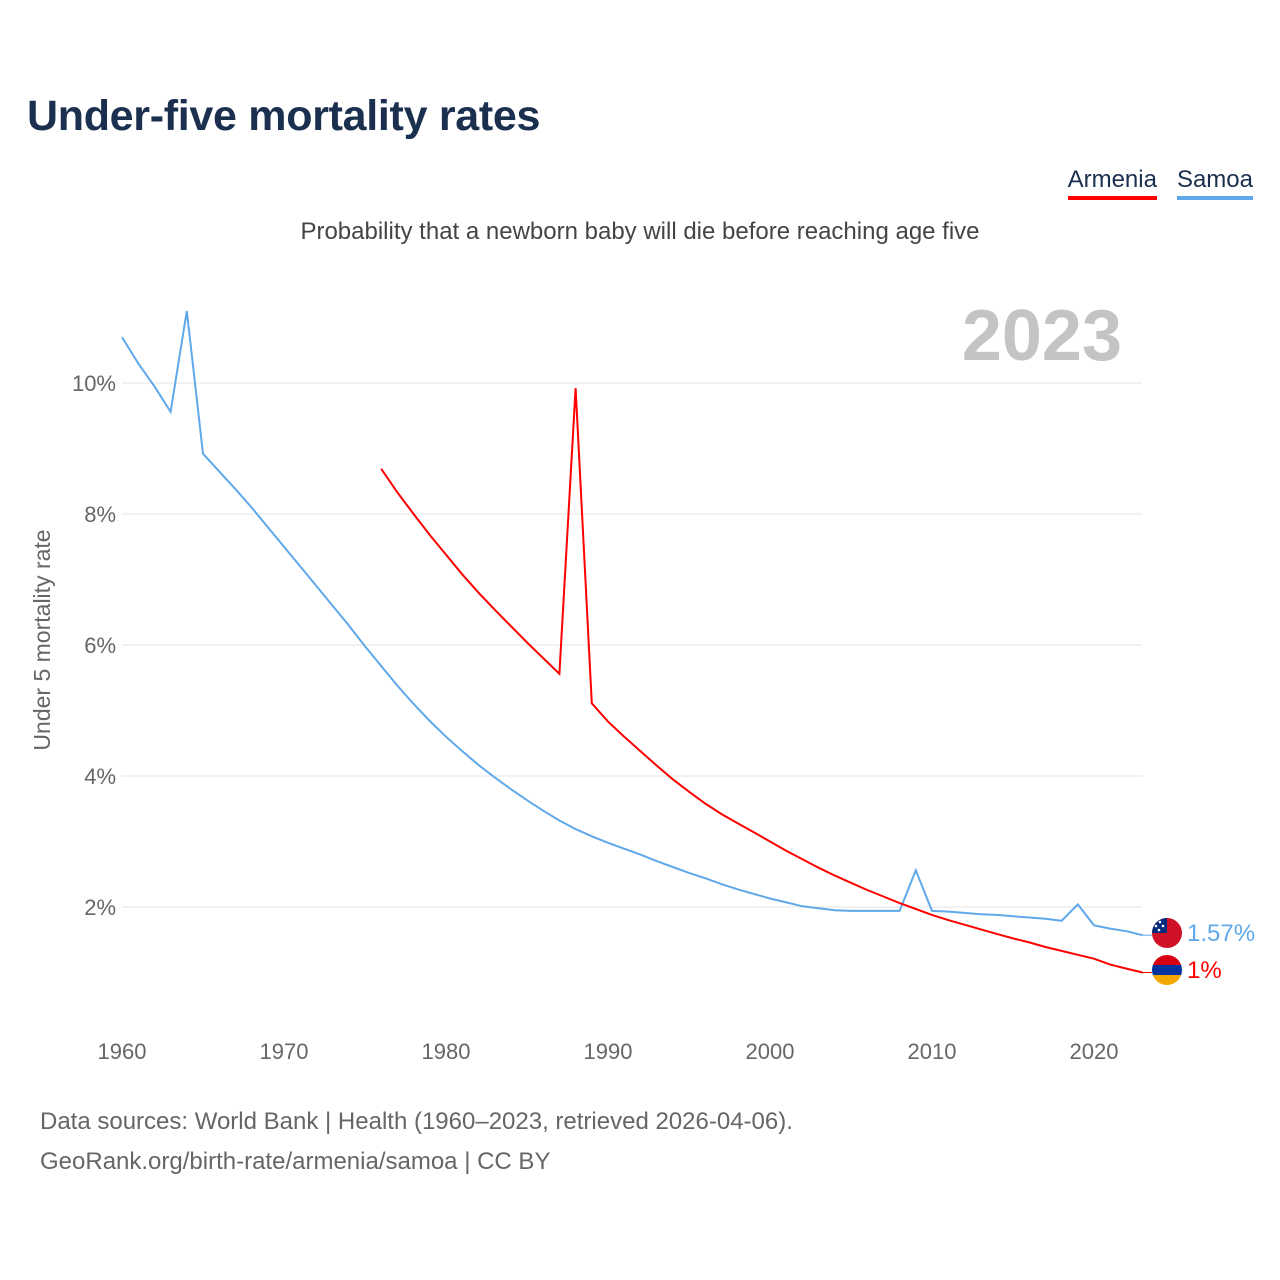  I want to click on y-tick-label: 10%, so click(94, 383).